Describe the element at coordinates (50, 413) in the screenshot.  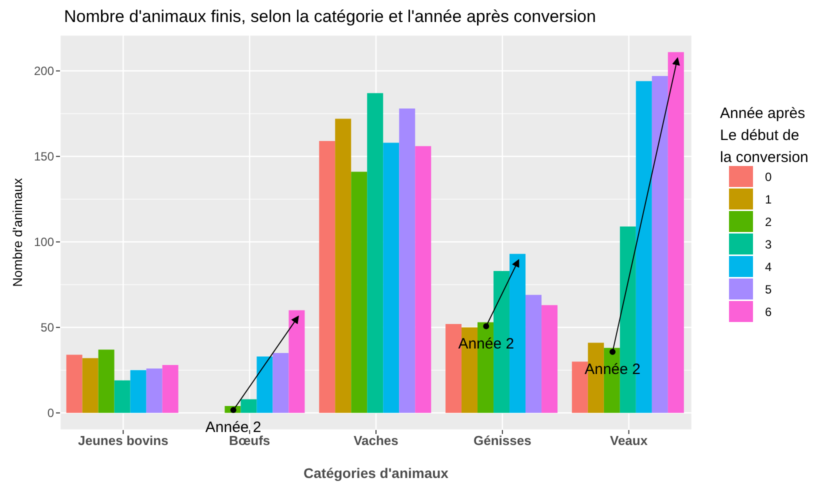
I see `y-tick-label: 0` at that location.